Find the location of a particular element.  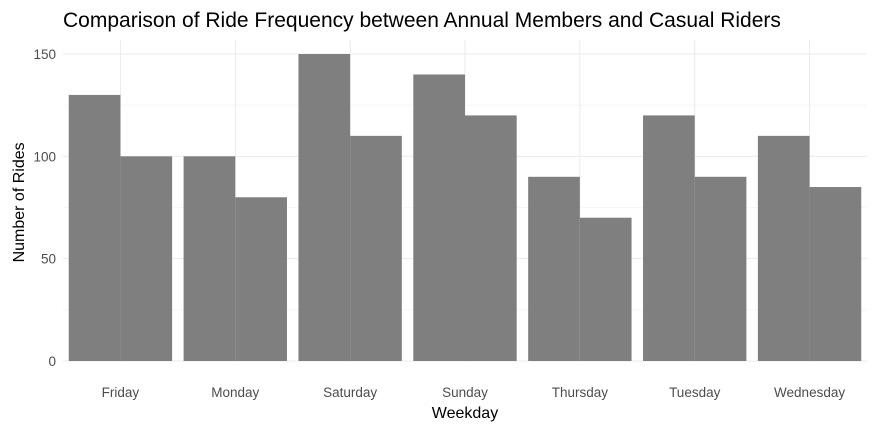

y-tick-label: 100 is located at coordinates (44, 156).